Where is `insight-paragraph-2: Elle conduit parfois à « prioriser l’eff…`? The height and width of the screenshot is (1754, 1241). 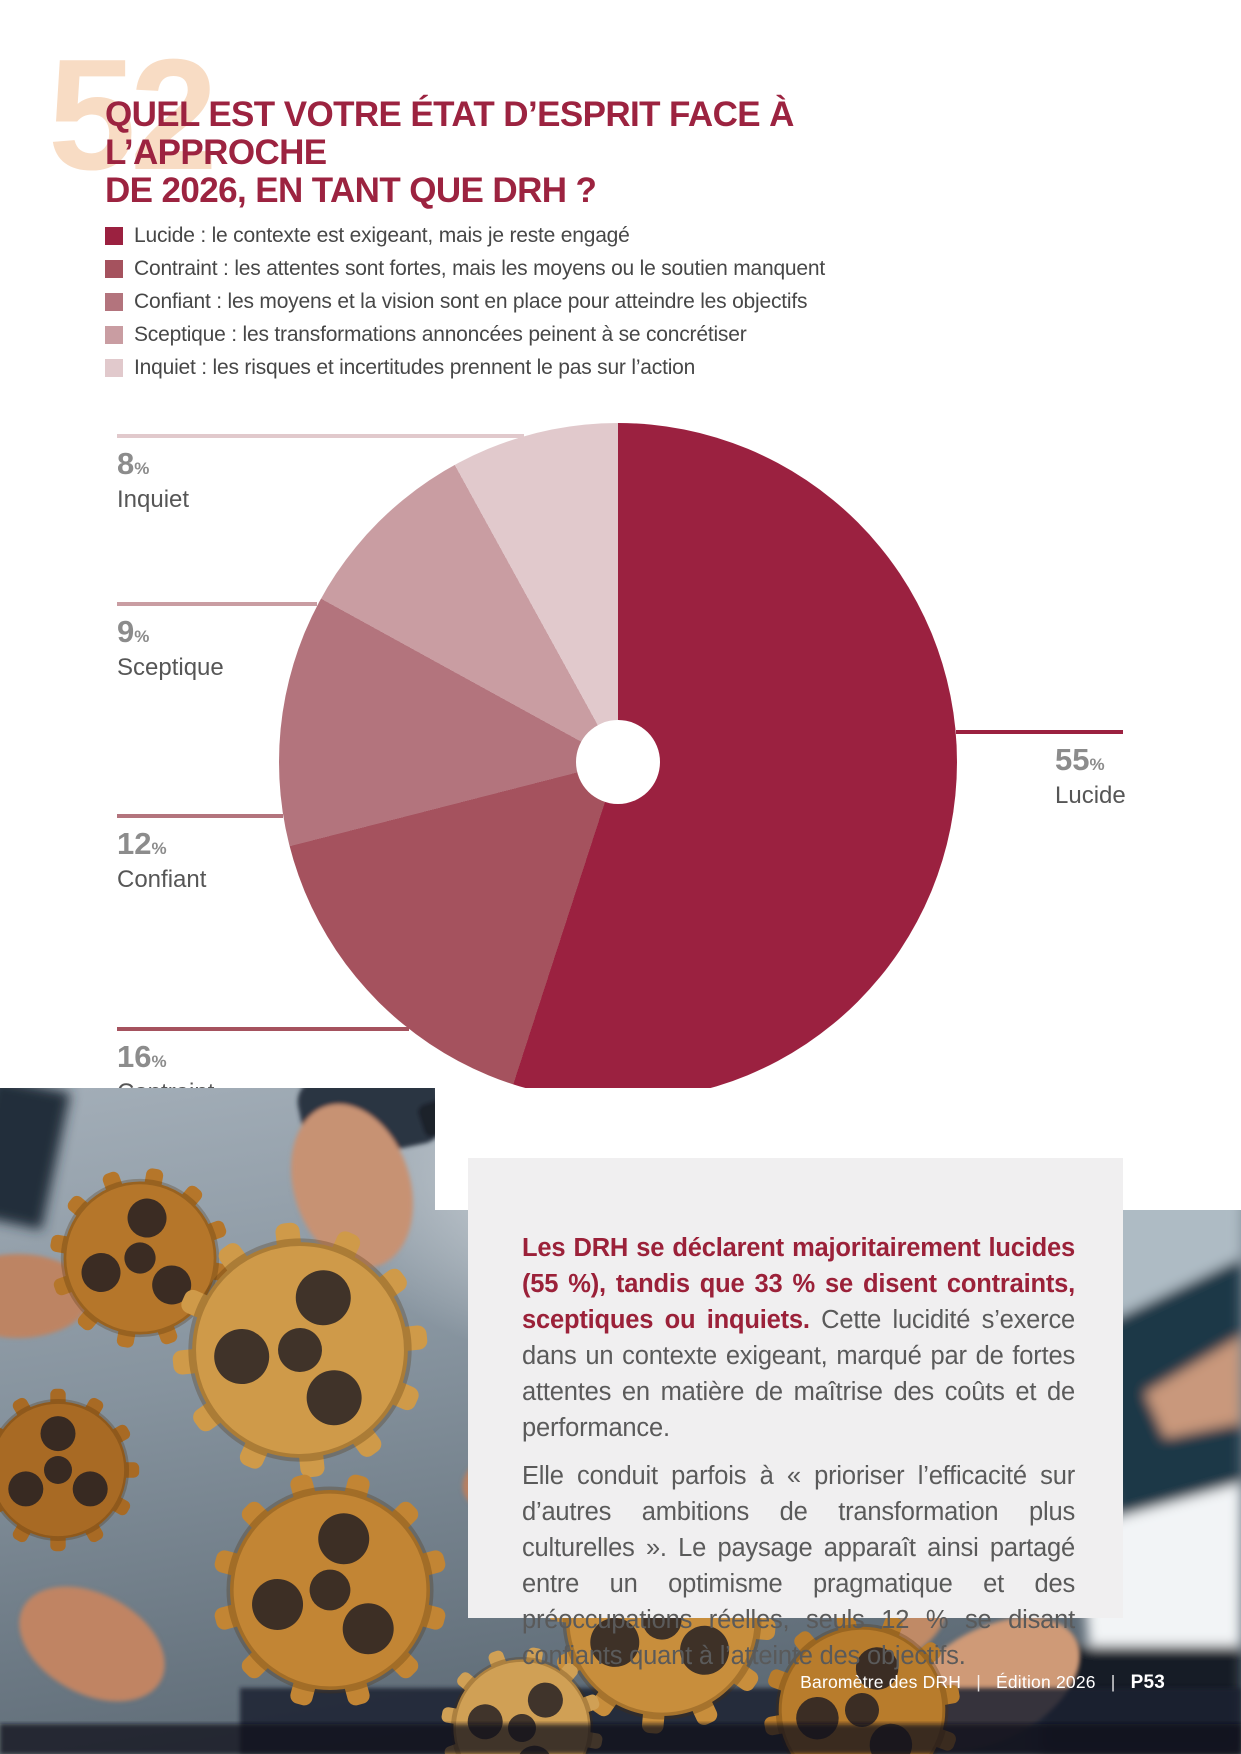
insight-paragraph-2: Elle conduit parfois à « prioriser l’eff… is located at coordinates (798, 1566).